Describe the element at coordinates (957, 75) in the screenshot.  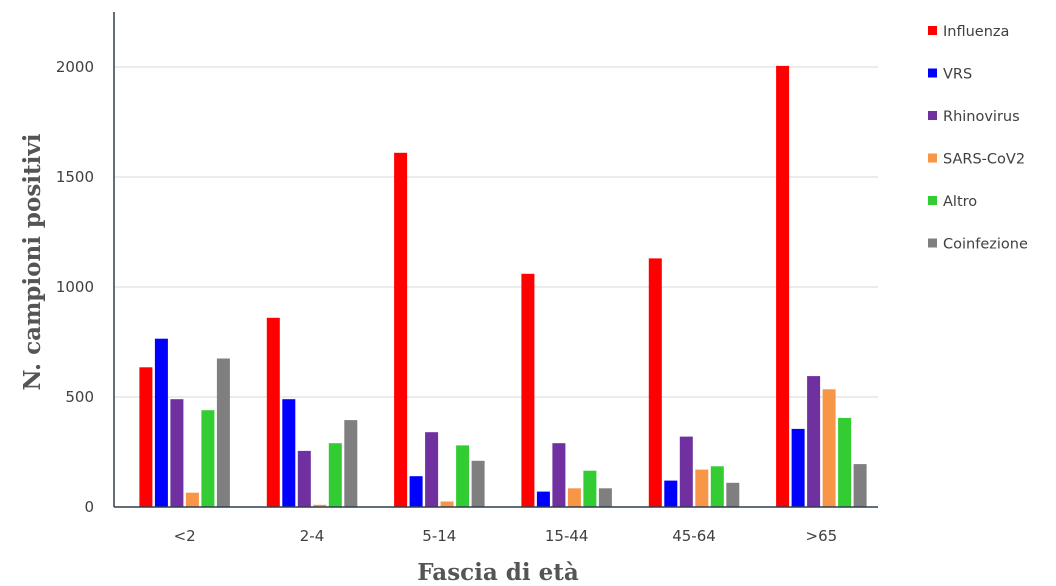
I see `legend-label: VRS` at that location.